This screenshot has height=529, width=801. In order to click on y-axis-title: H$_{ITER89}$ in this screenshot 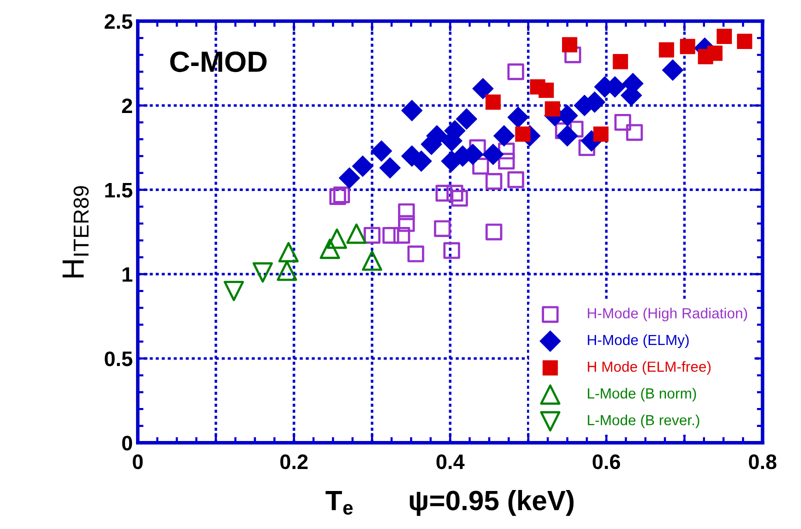, I will do `click(75, 232)`.